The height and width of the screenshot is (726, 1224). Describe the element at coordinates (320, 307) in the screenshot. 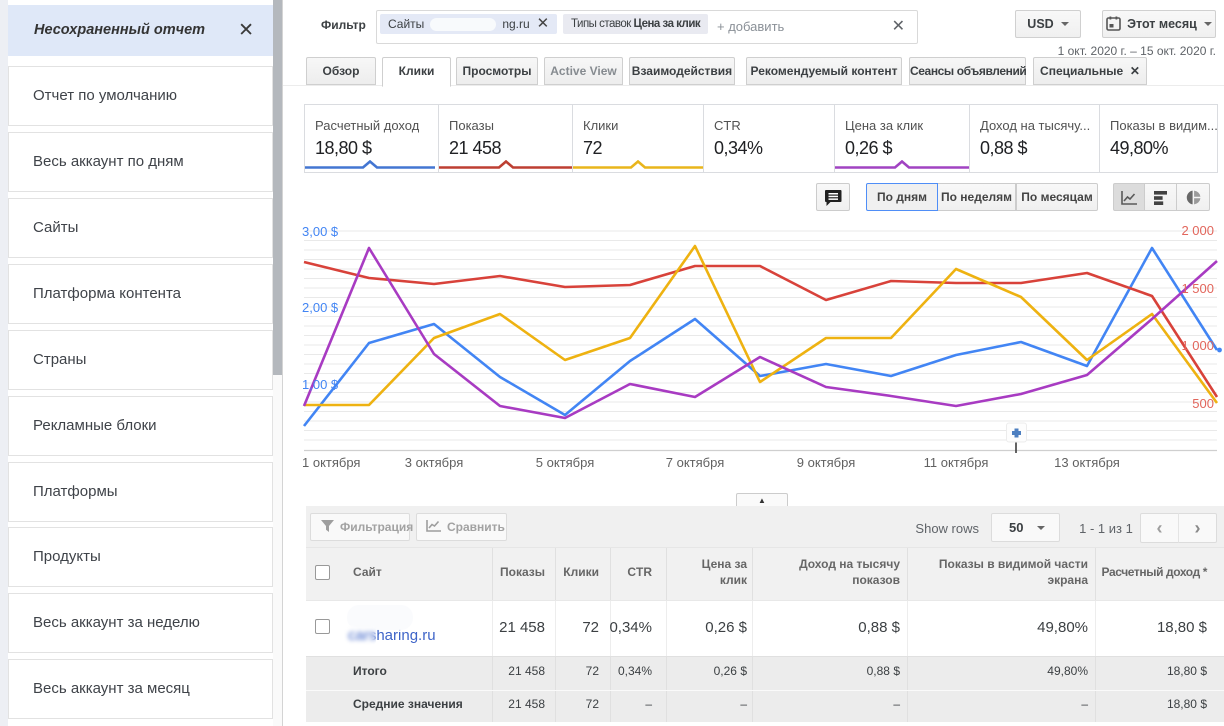

I see `svg-text: 2,00 $` at that location.